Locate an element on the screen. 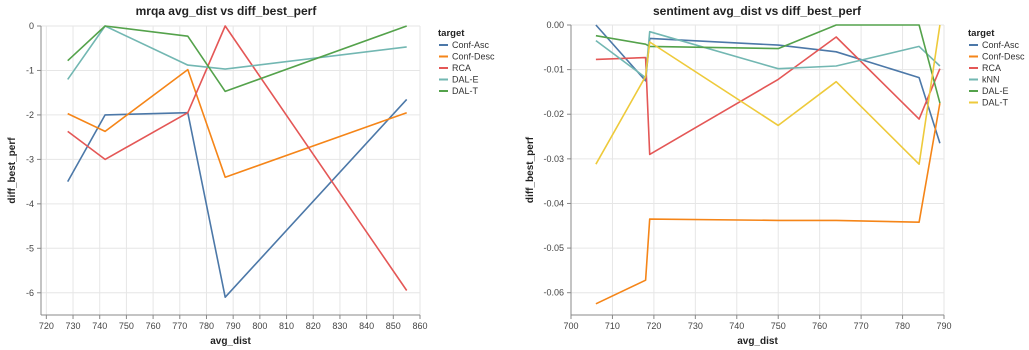 The height and width of the screenshot is (350, 1029). mrqa-x-tick-label: 860 is located at coordinates (419, 326).